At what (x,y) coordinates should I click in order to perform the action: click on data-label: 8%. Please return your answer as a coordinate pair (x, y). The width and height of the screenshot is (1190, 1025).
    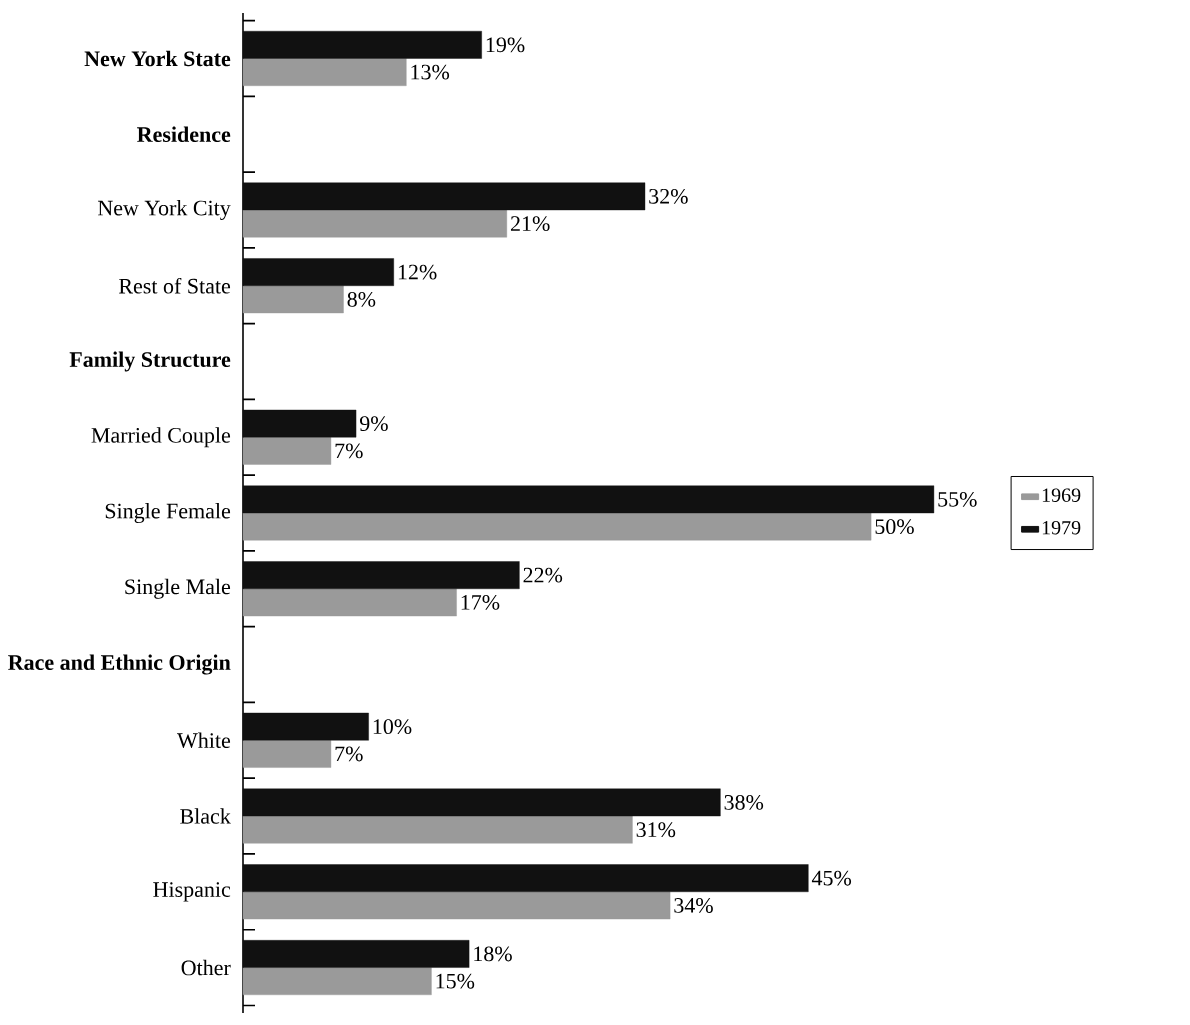
    Looking at the image, I should click on (361, 299).